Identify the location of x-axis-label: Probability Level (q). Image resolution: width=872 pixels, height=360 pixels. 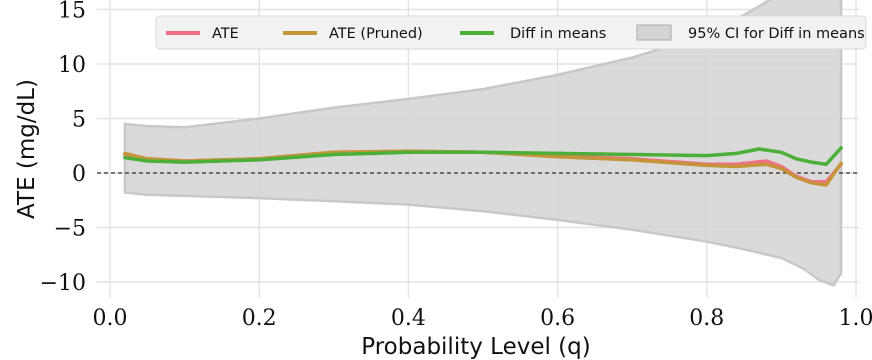
(475, 347).